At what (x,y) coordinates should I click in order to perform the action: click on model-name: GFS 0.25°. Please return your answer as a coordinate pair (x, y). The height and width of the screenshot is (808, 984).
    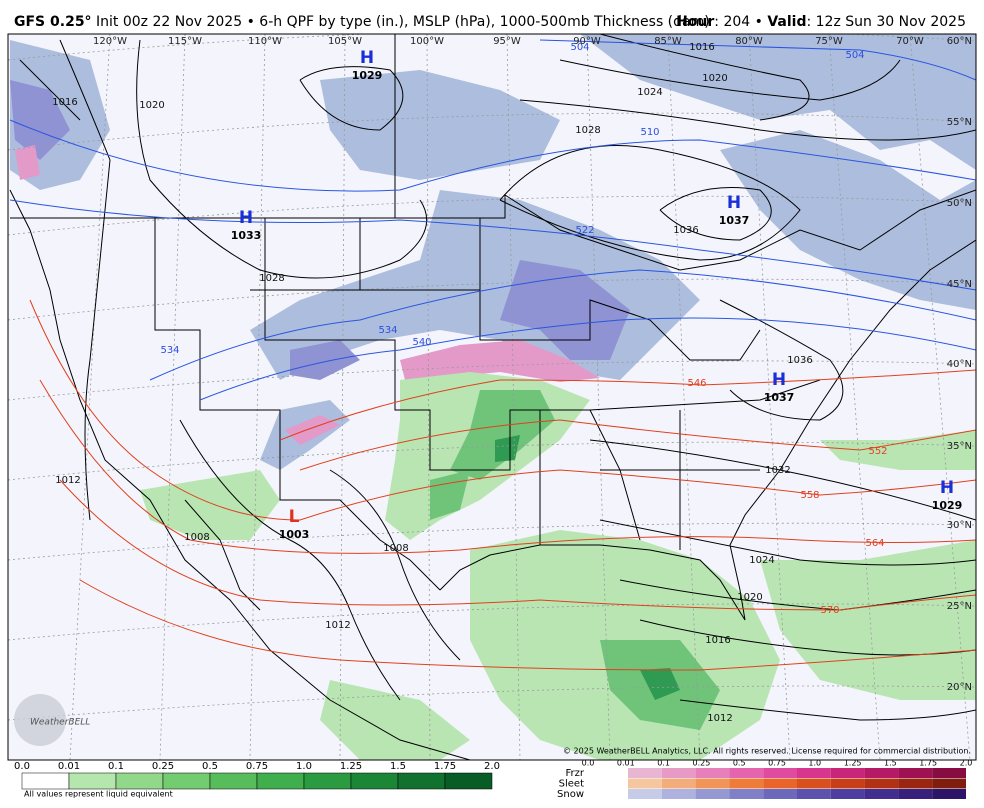
    Looking at the image, I should click on (53, 22).